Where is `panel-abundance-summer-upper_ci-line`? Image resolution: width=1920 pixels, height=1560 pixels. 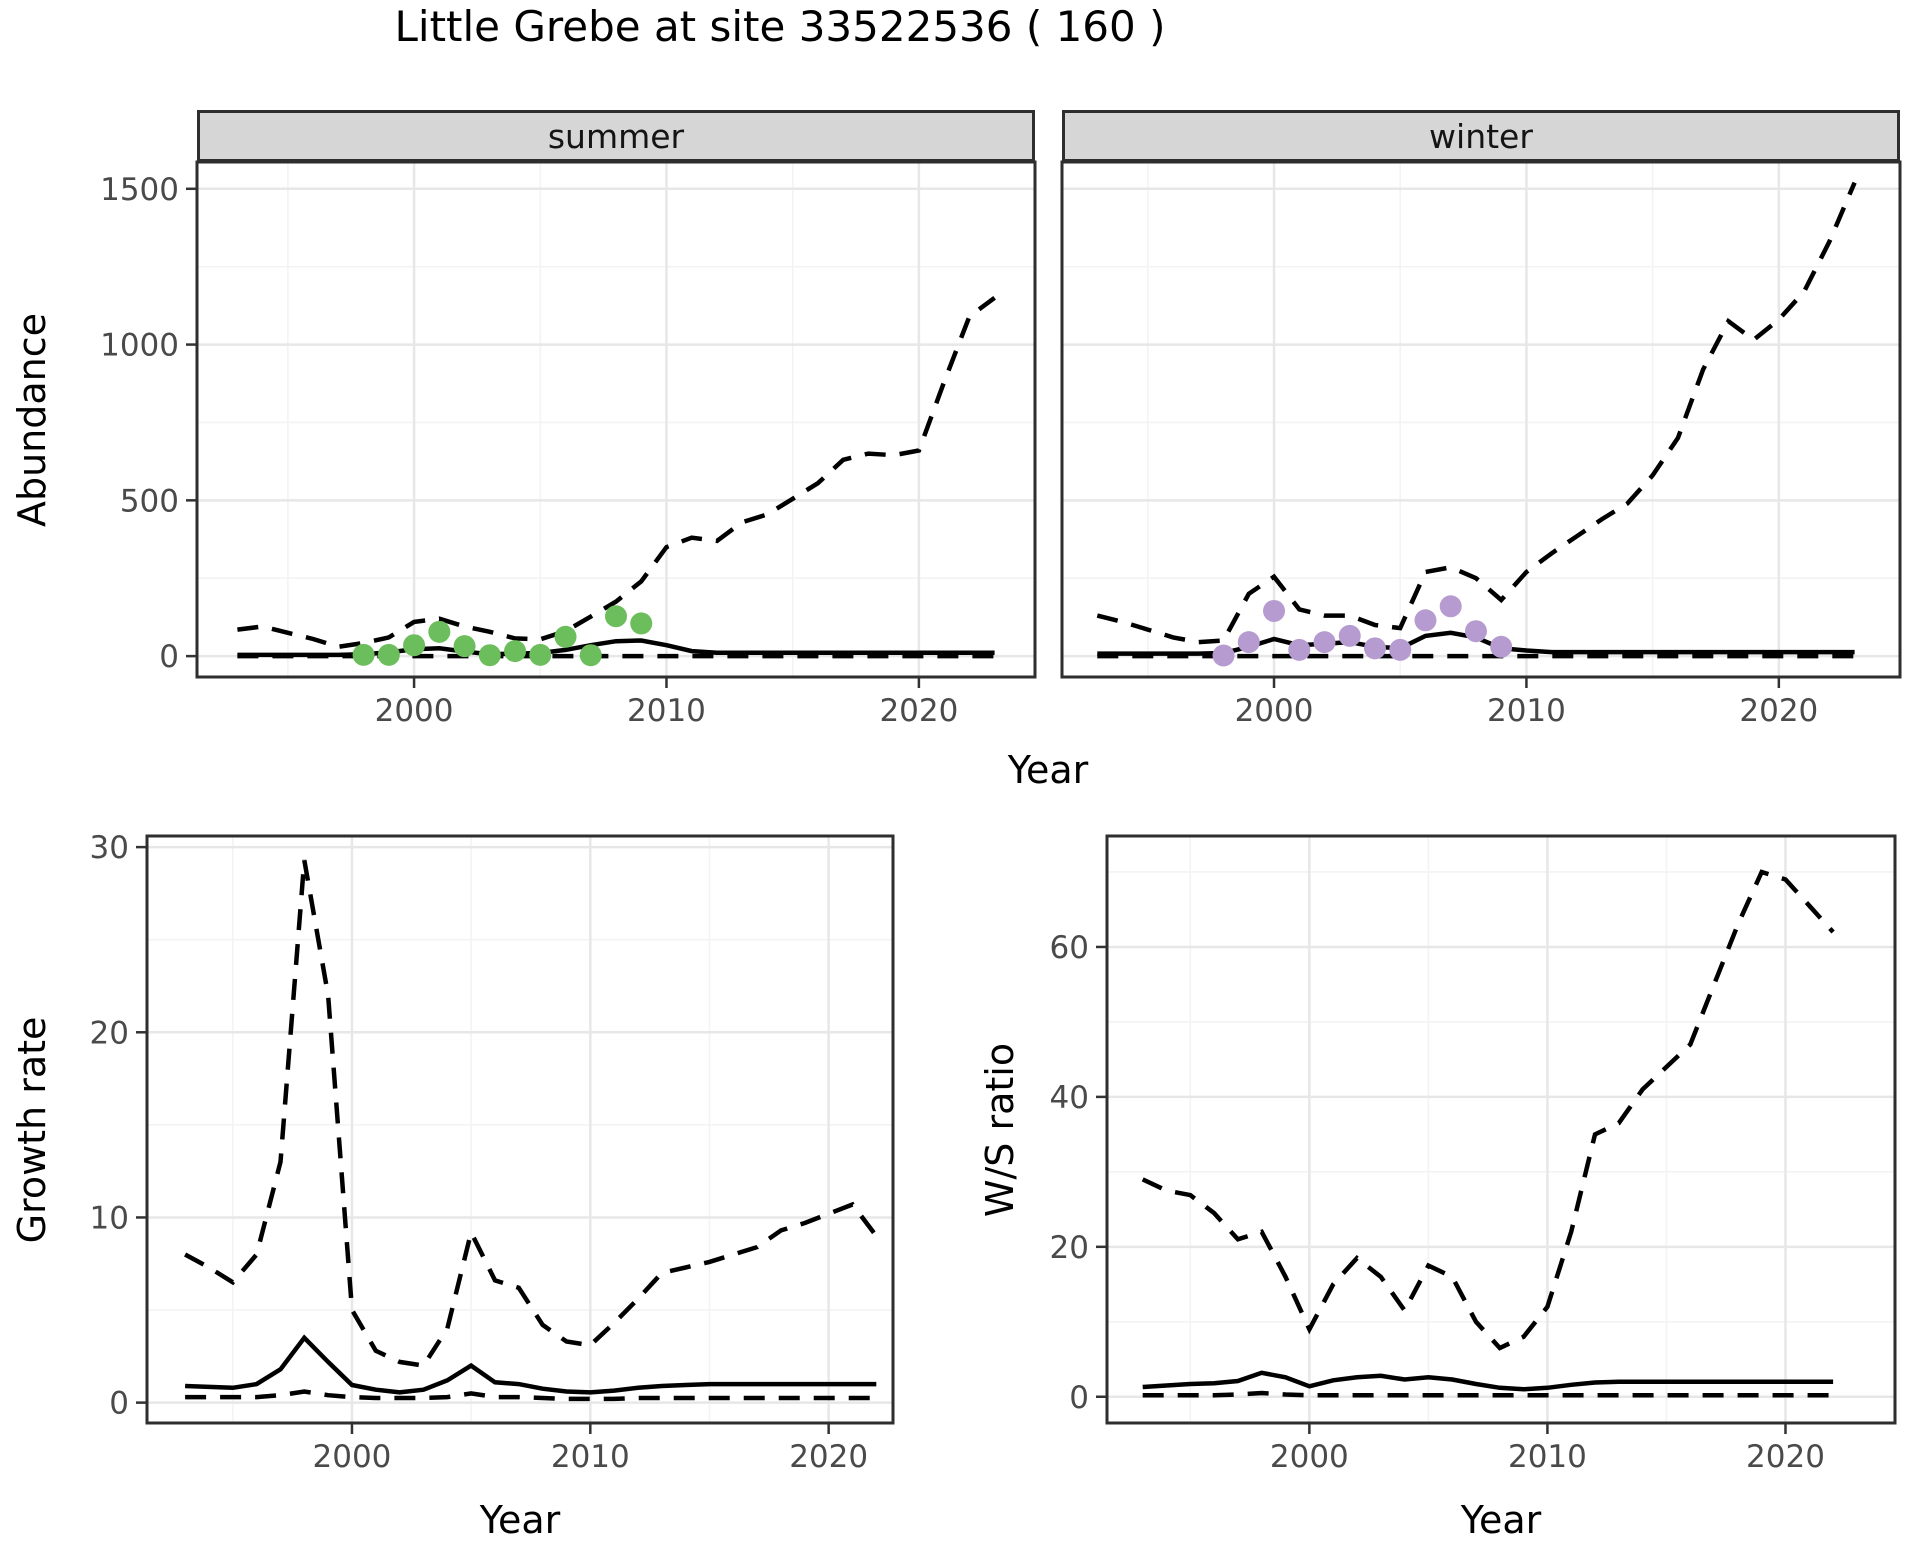 panel-abundance-summer-upper_ci-line is located at coordinates (616, 472).